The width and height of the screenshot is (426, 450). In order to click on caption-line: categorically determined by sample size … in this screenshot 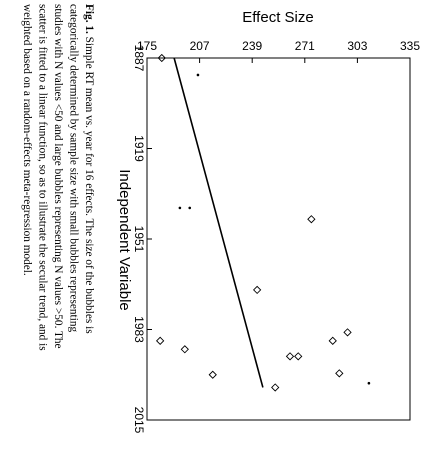, I will do `click(74, 168)`.